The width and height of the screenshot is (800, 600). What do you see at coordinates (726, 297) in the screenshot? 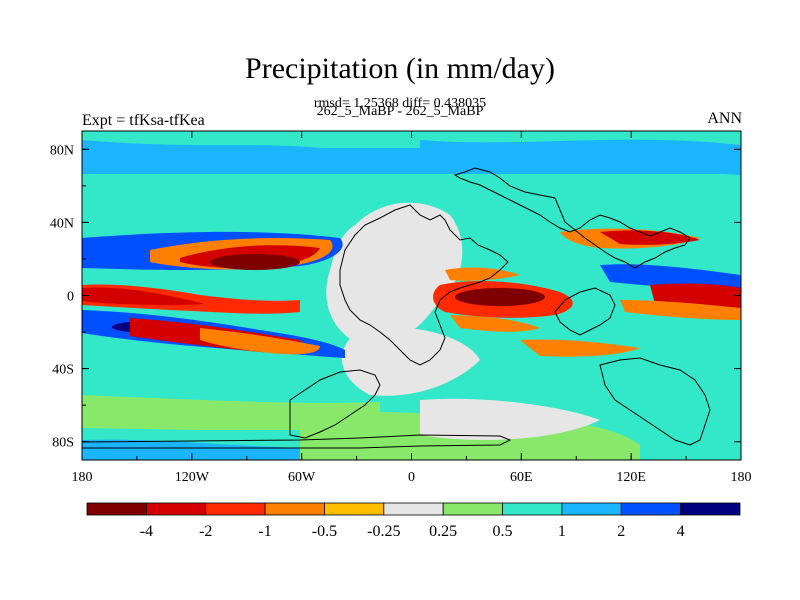
I see `field-dateline-red` at bounding box center [726, 297].